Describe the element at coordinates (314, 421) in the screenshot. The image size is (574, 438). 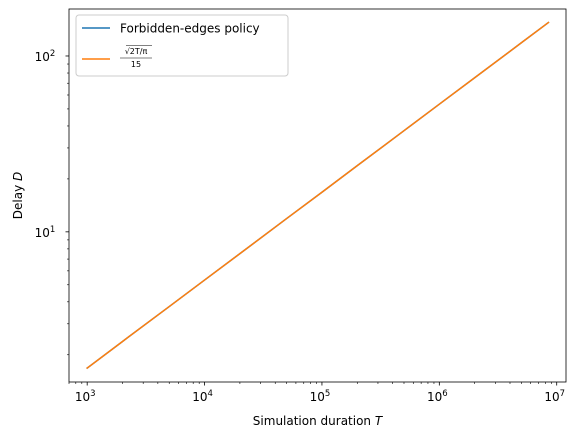
I see `x-axis-label-text: Simulation duration` at that location.